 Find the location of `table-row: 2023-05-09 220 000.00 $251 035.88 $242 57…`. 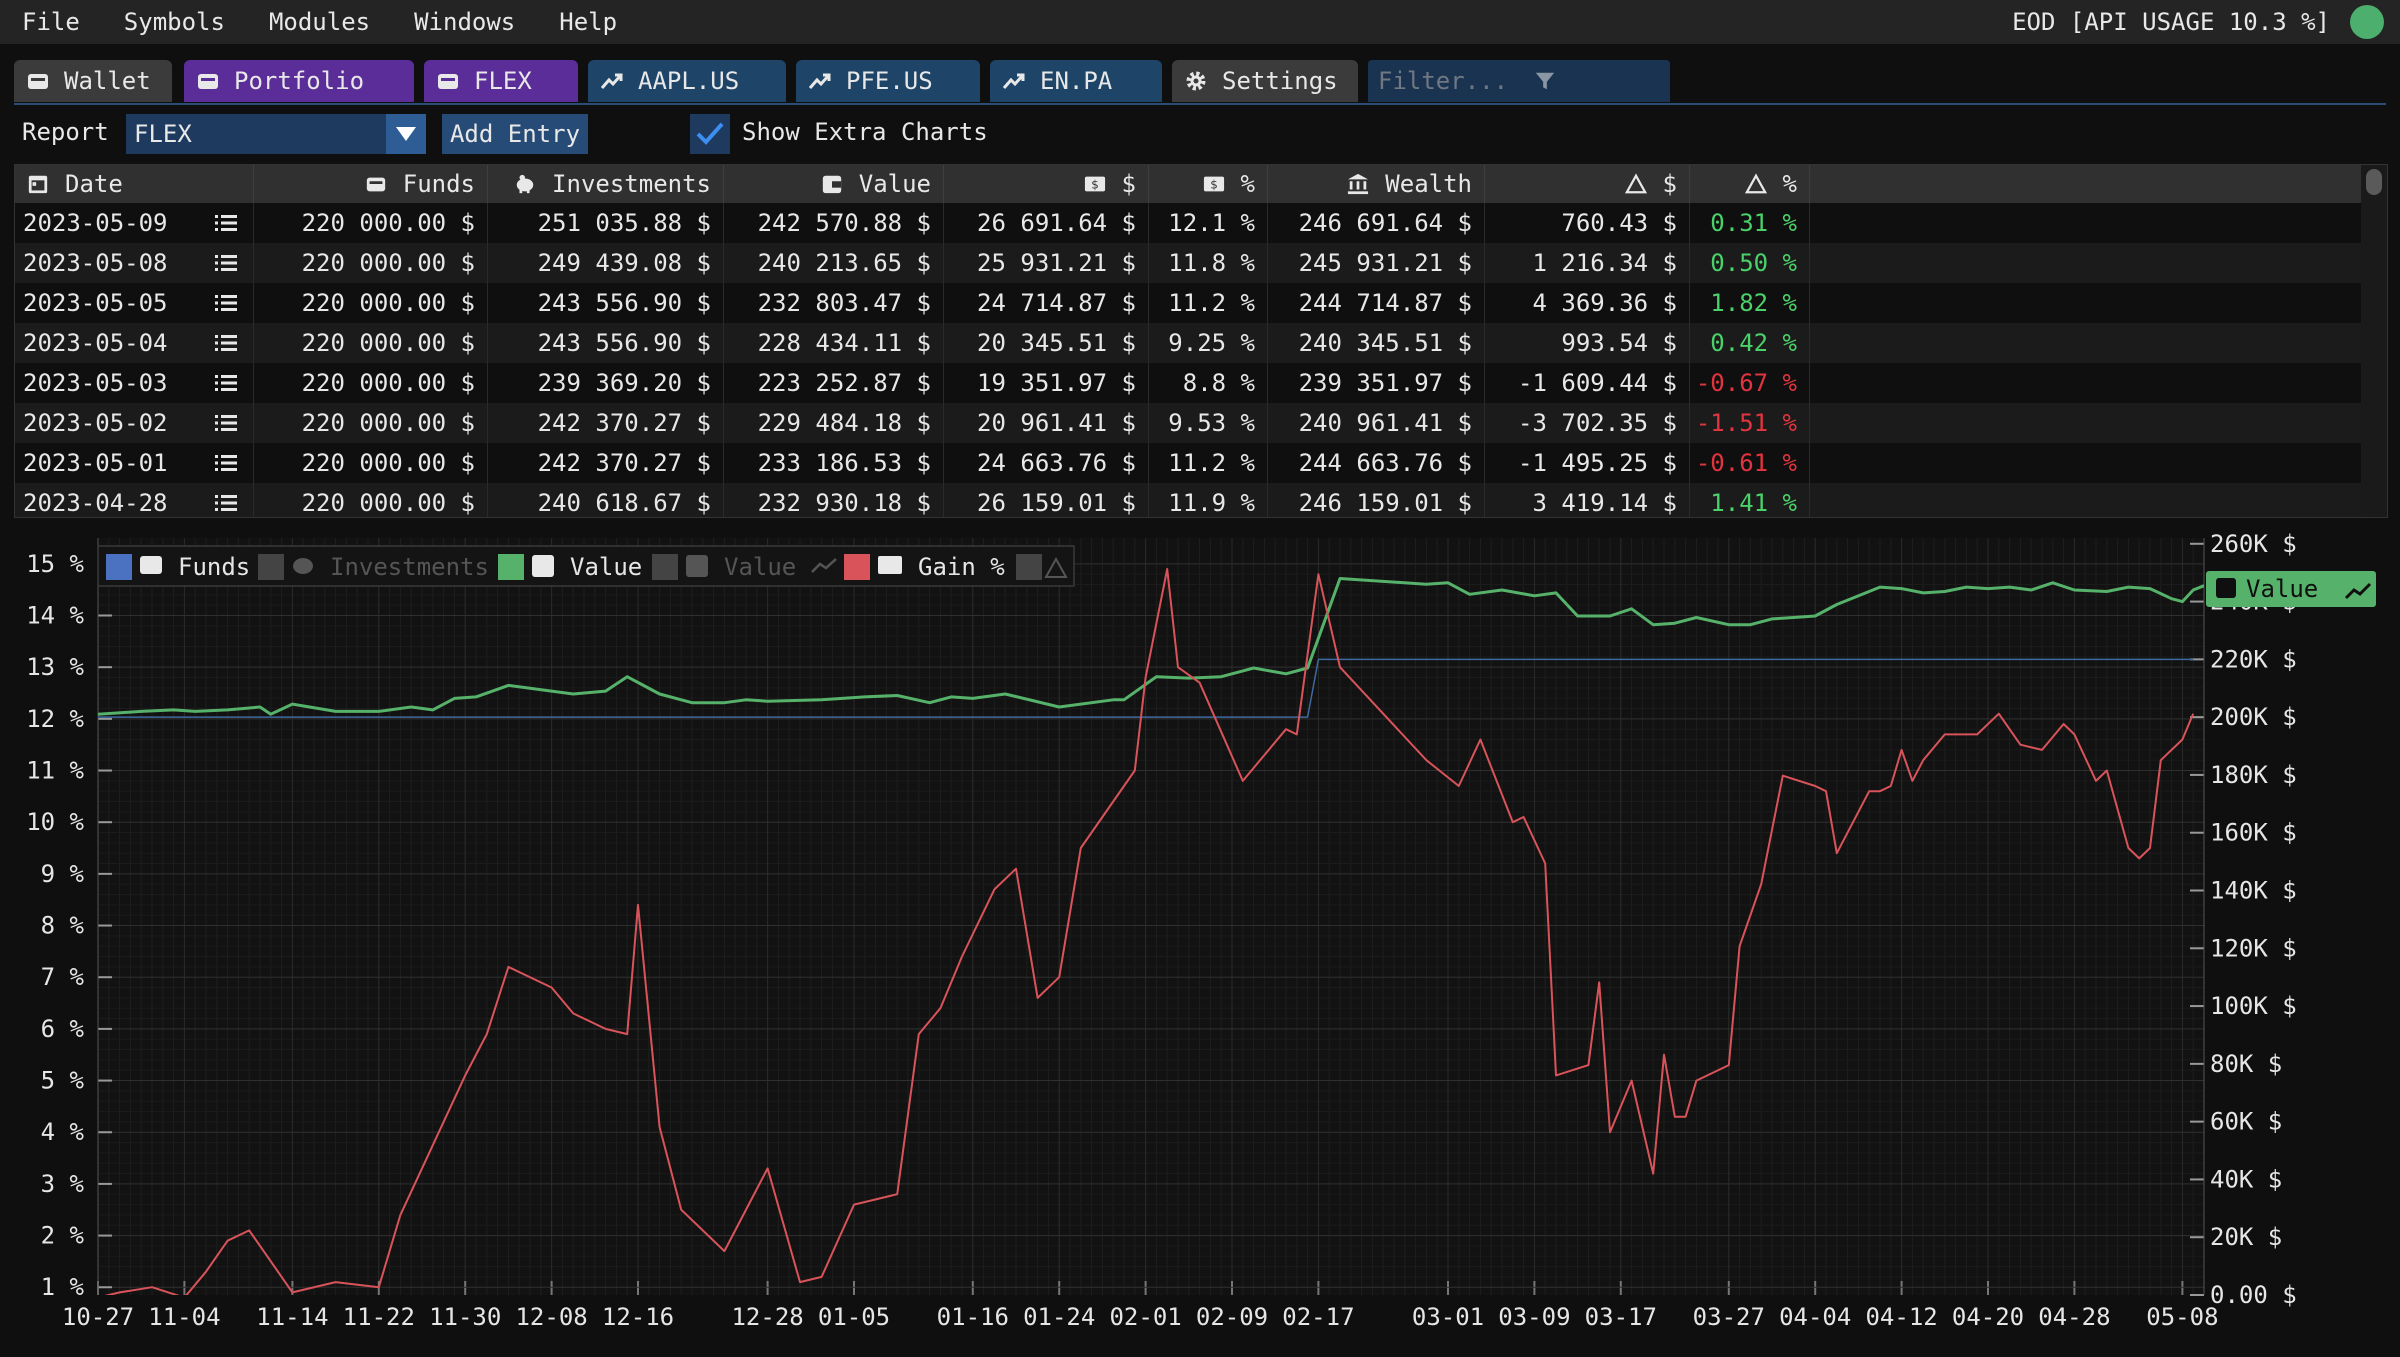

table-row: 2023-05-09 220 000.00 $251 035.88 $242 57… is located at coordinates (912, 223).